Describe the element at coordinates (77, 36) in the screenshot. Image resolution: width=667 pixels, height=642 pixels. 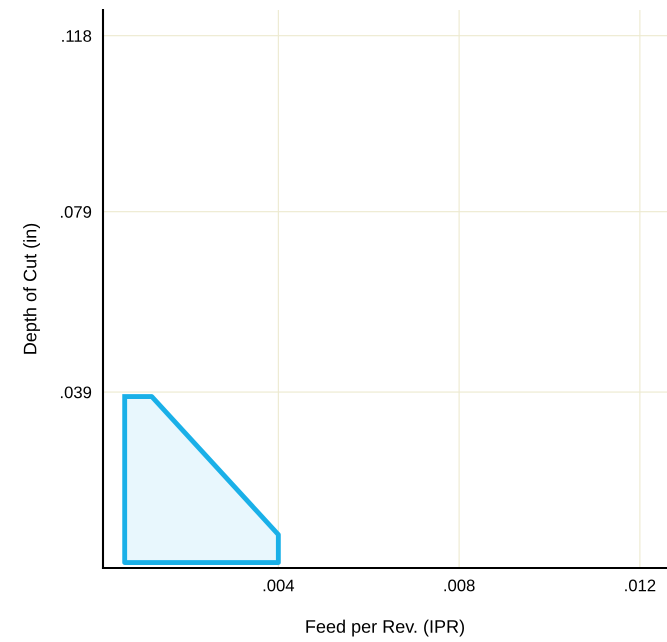
I see `y-tick-label: .118` at that location.